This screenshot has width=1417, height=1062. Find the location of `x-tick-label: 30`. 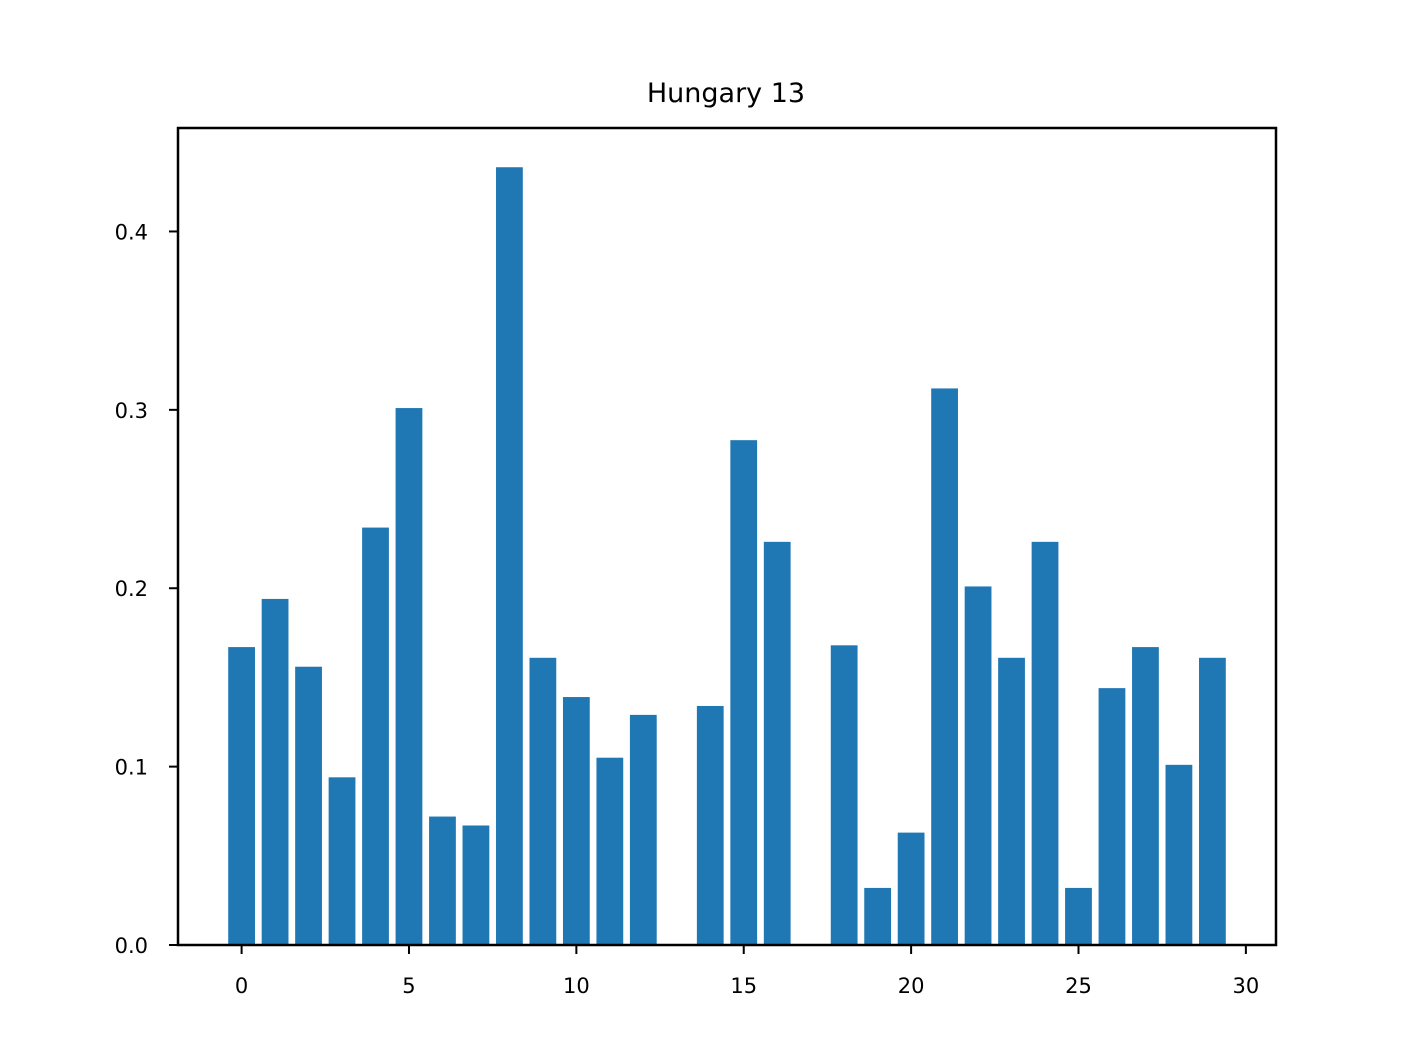

x-tick-label: 30 is located at coordinates (1246, 986).